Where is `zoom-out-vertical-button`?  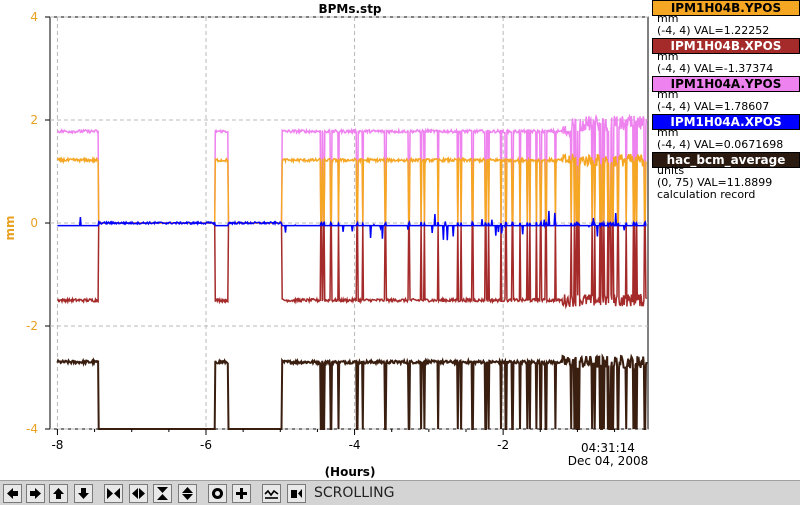
zoom-out-vertical-button is located at coordinates (187, 493).